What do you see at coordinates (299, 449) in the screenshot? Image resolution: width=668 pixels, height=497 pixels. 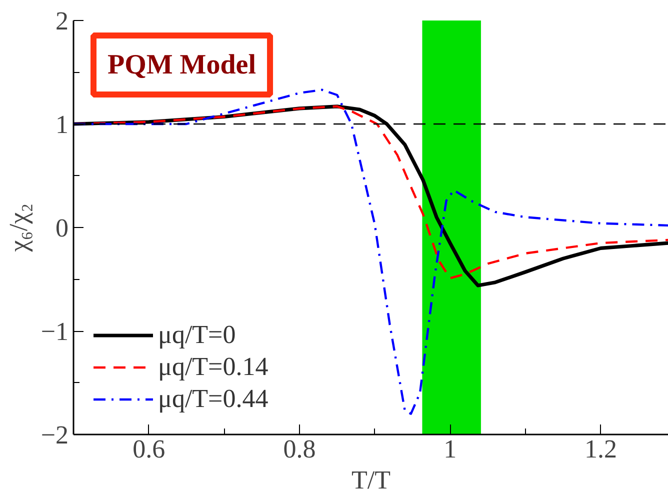 I see `x-tick-label: 0.8` at bounding box center [299, 449].